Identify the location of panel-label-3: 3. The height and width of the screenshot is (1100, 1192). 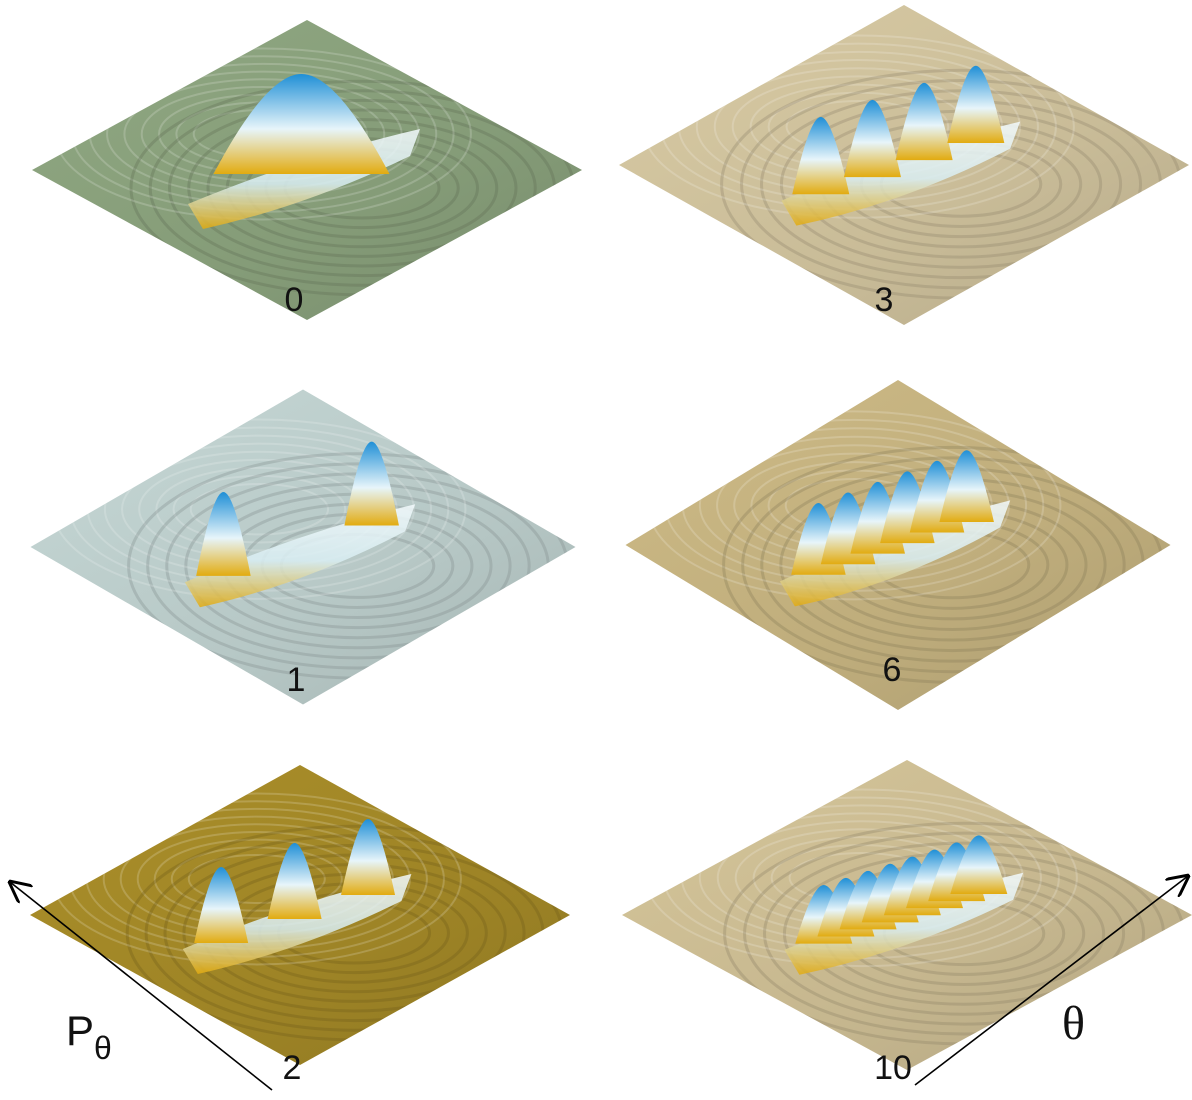
(884, 300).